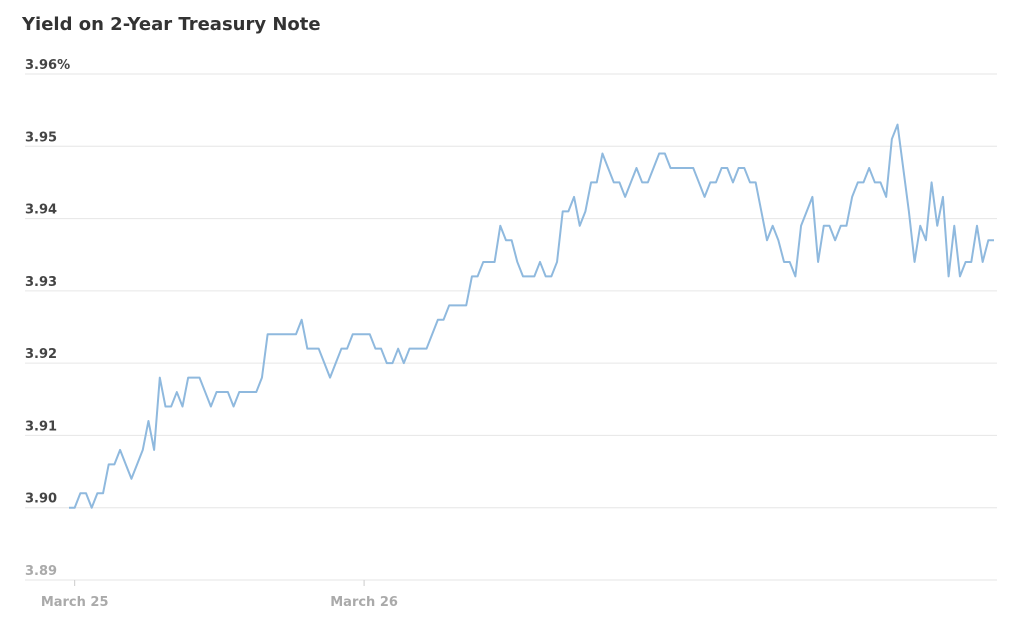 The height and width of the screenshot is (619, 1012). What do you see at coordinates (41, 282) in the screenshot?
I see `y-tick-label: 3.93` at bounding box center [41, 282].